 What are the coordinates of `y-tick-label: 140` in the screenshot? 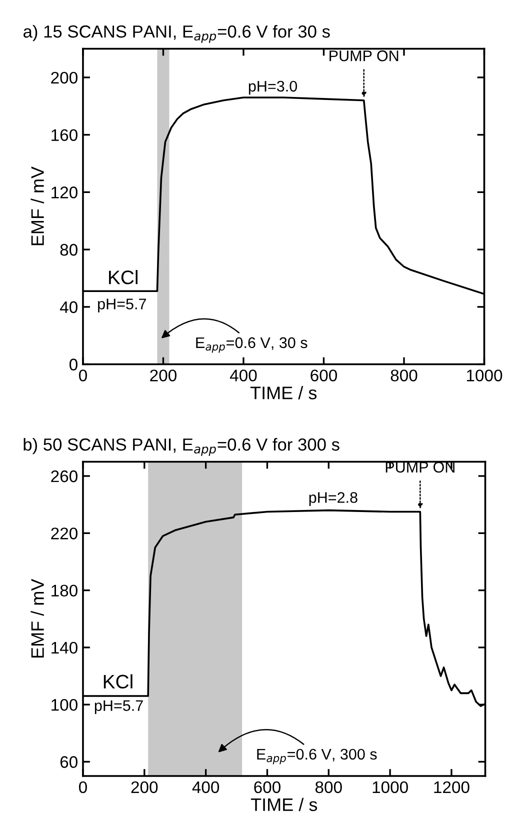 It's located at (65, 648).